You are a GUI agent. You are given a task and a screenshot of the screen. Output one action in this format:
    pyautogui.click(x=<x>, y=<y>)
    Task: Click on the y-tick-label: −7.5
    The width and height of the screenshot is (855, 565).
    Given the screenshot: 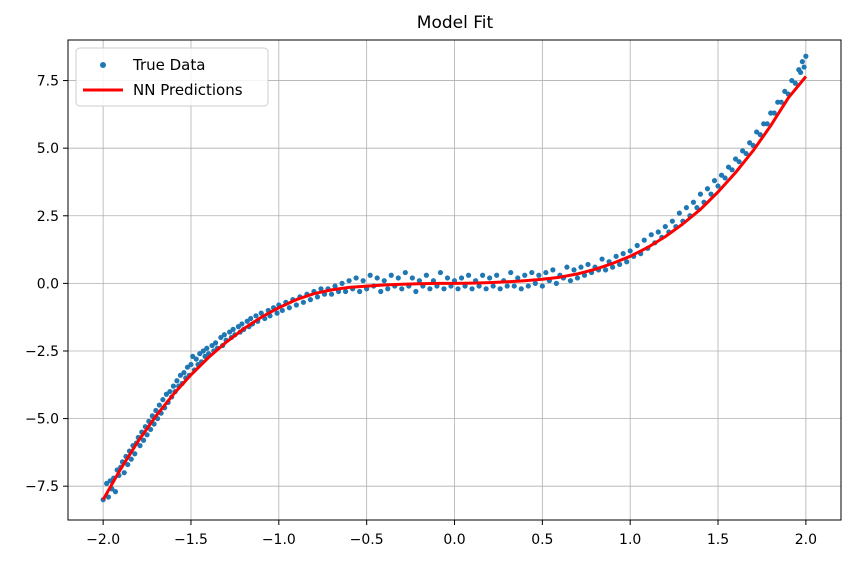 What is the action you would take?
    pyautogui.click(x=42, y=487)
    